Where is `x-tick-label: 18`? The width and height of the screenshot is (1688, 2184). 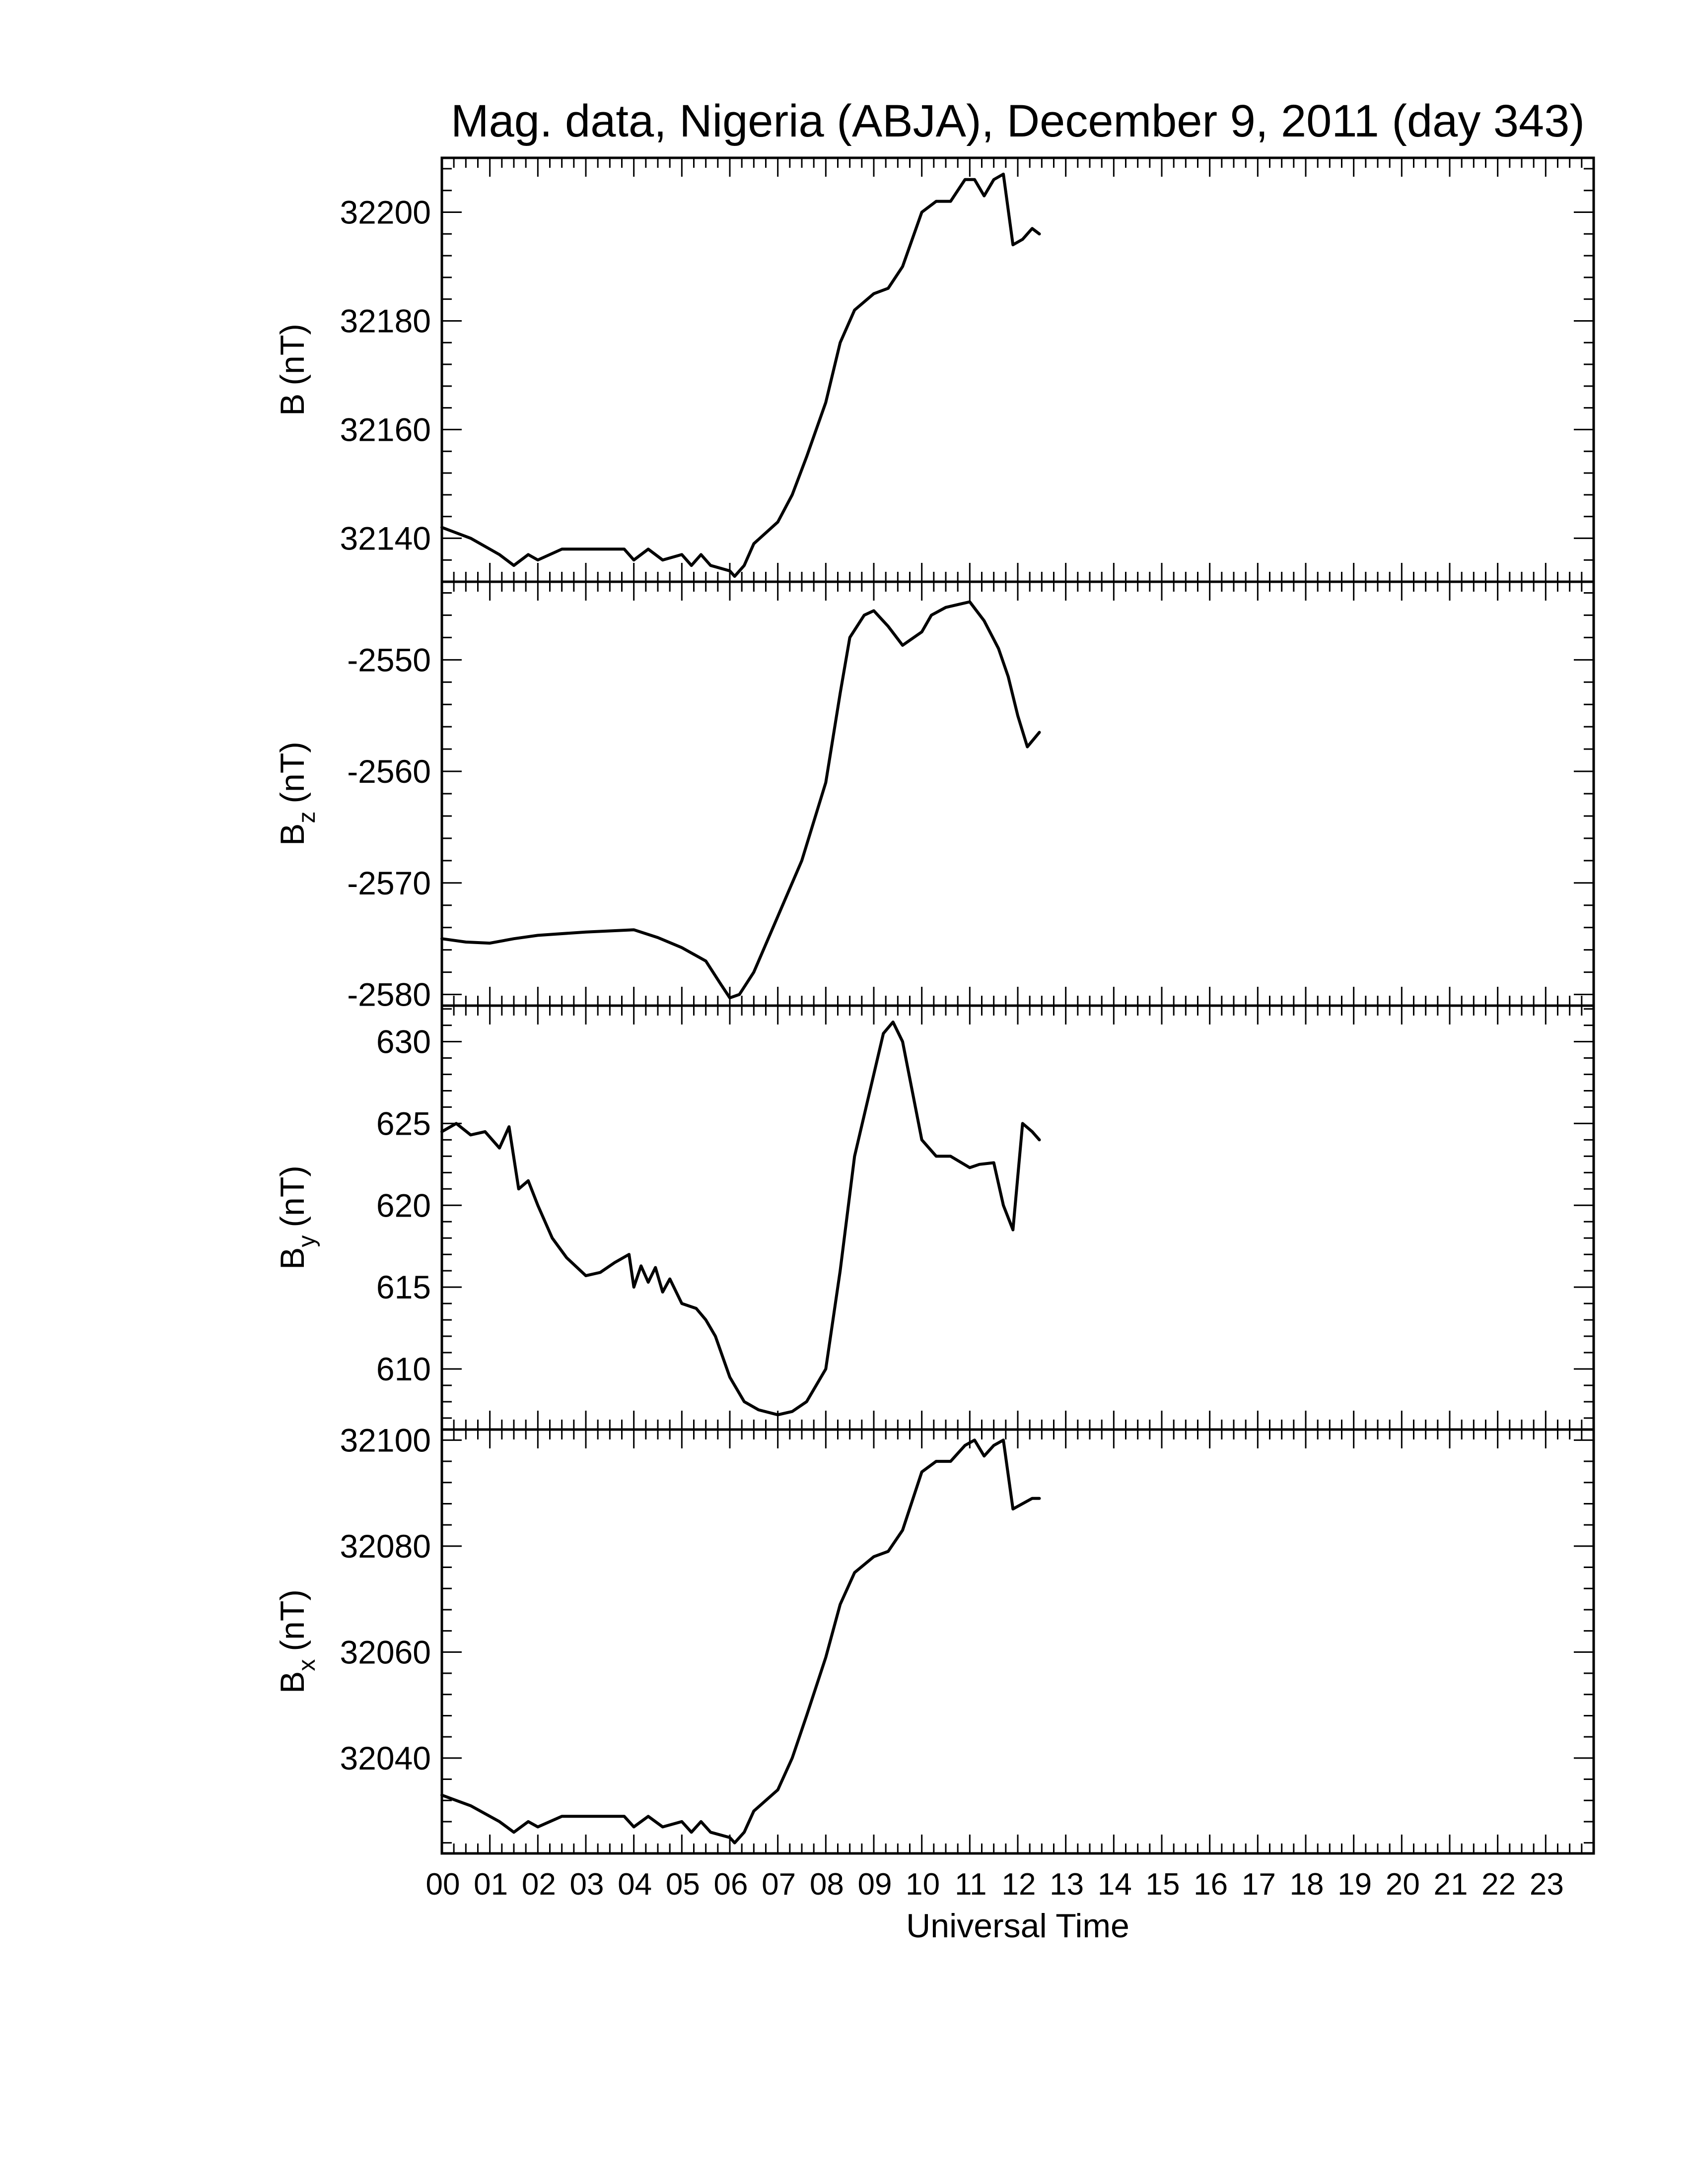
x-tick-label: 18 is located at coordinates (1307, 1884).